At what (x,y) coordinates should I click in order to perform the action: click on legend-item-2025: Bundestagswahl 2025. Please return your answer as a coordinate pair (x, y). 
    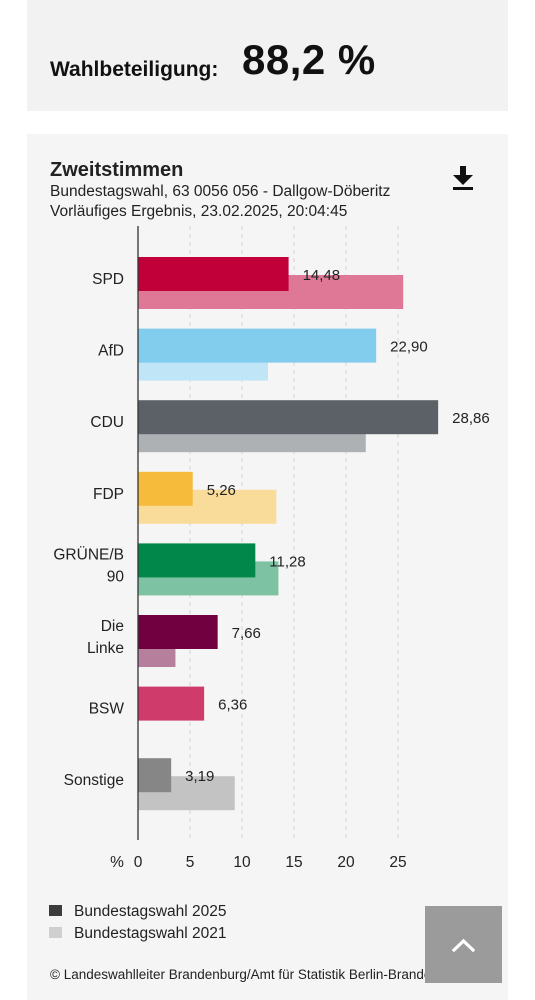
    Looking at the image, I should click on (138, 912).